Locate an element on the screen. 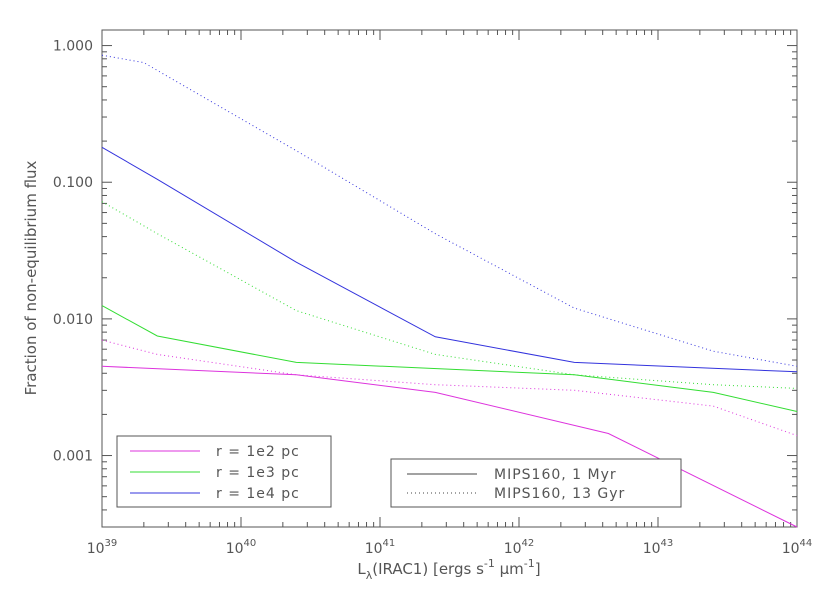 This screenshot has width=830, height=593. legend-label-r-1e2: r = 1e2 pc is located at coordinates (258, 452).